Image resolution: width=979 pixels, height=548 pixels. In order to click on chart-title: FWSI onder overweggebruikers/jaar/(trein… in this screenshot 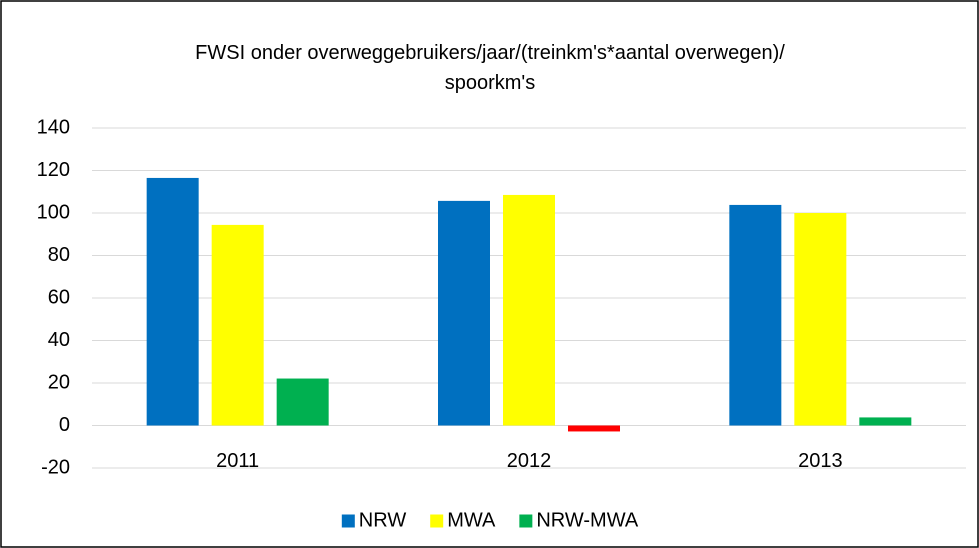, I will do `click(490, 68)`.